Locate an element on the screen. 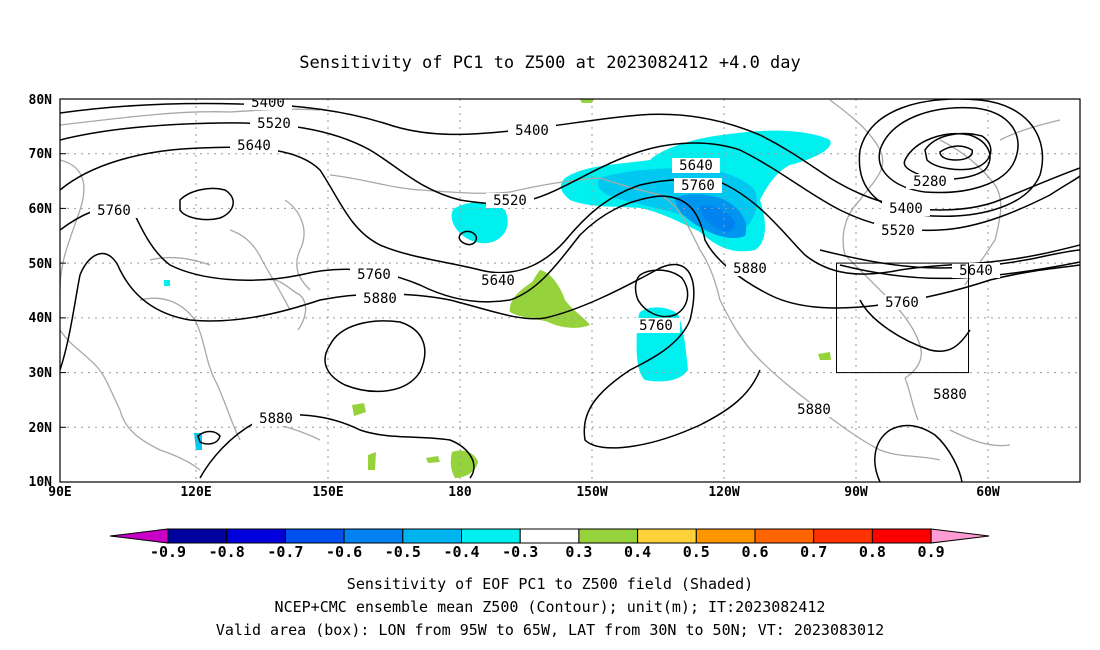 The width and height of the screenshot is (1100, 650). lon-tick-label: 60W is located at coordinates (988, 492).